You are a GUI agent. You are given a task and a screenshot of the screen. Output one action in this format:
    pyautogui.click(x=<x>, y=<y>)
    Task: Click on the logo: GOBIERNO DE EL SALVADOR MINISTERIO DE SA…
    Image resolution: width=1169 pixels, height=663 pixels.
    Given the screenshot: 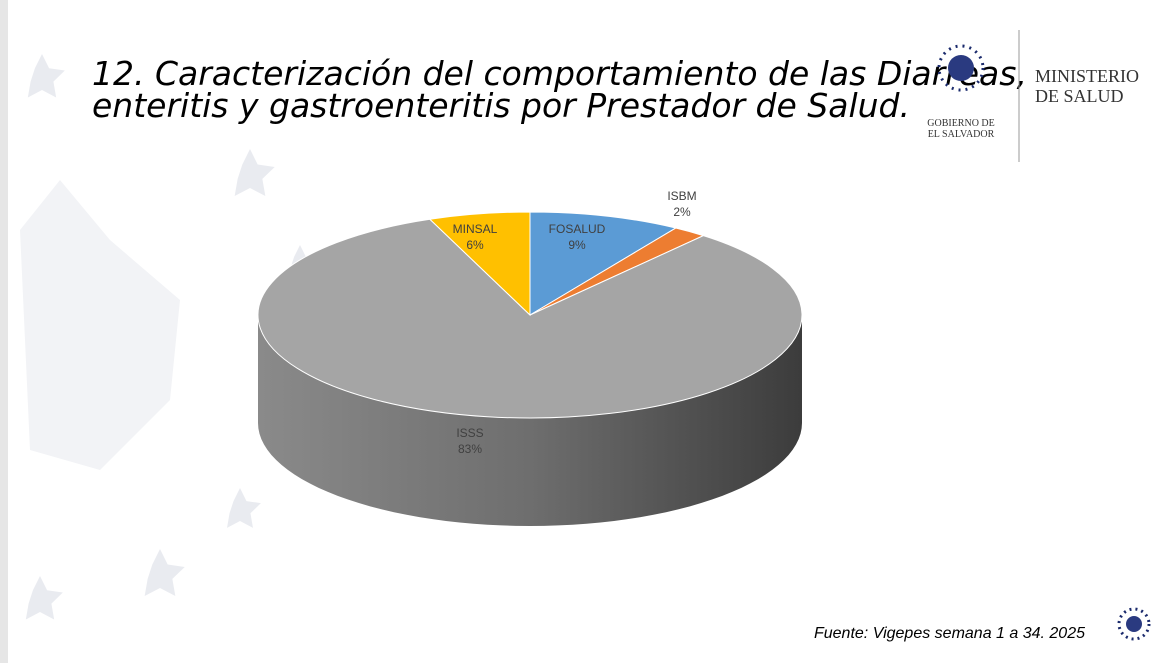 What is the action you would take?
    pyautogui.click(x=1033, y=96)
    